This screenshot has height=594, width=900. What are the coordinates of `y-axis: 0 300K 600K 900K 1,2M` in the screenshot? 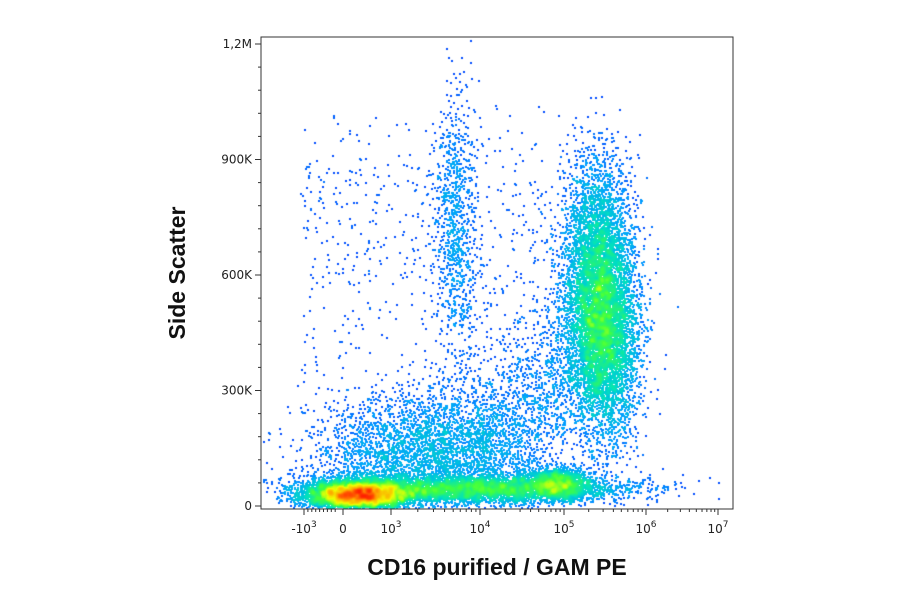 It's located at (241, 275).